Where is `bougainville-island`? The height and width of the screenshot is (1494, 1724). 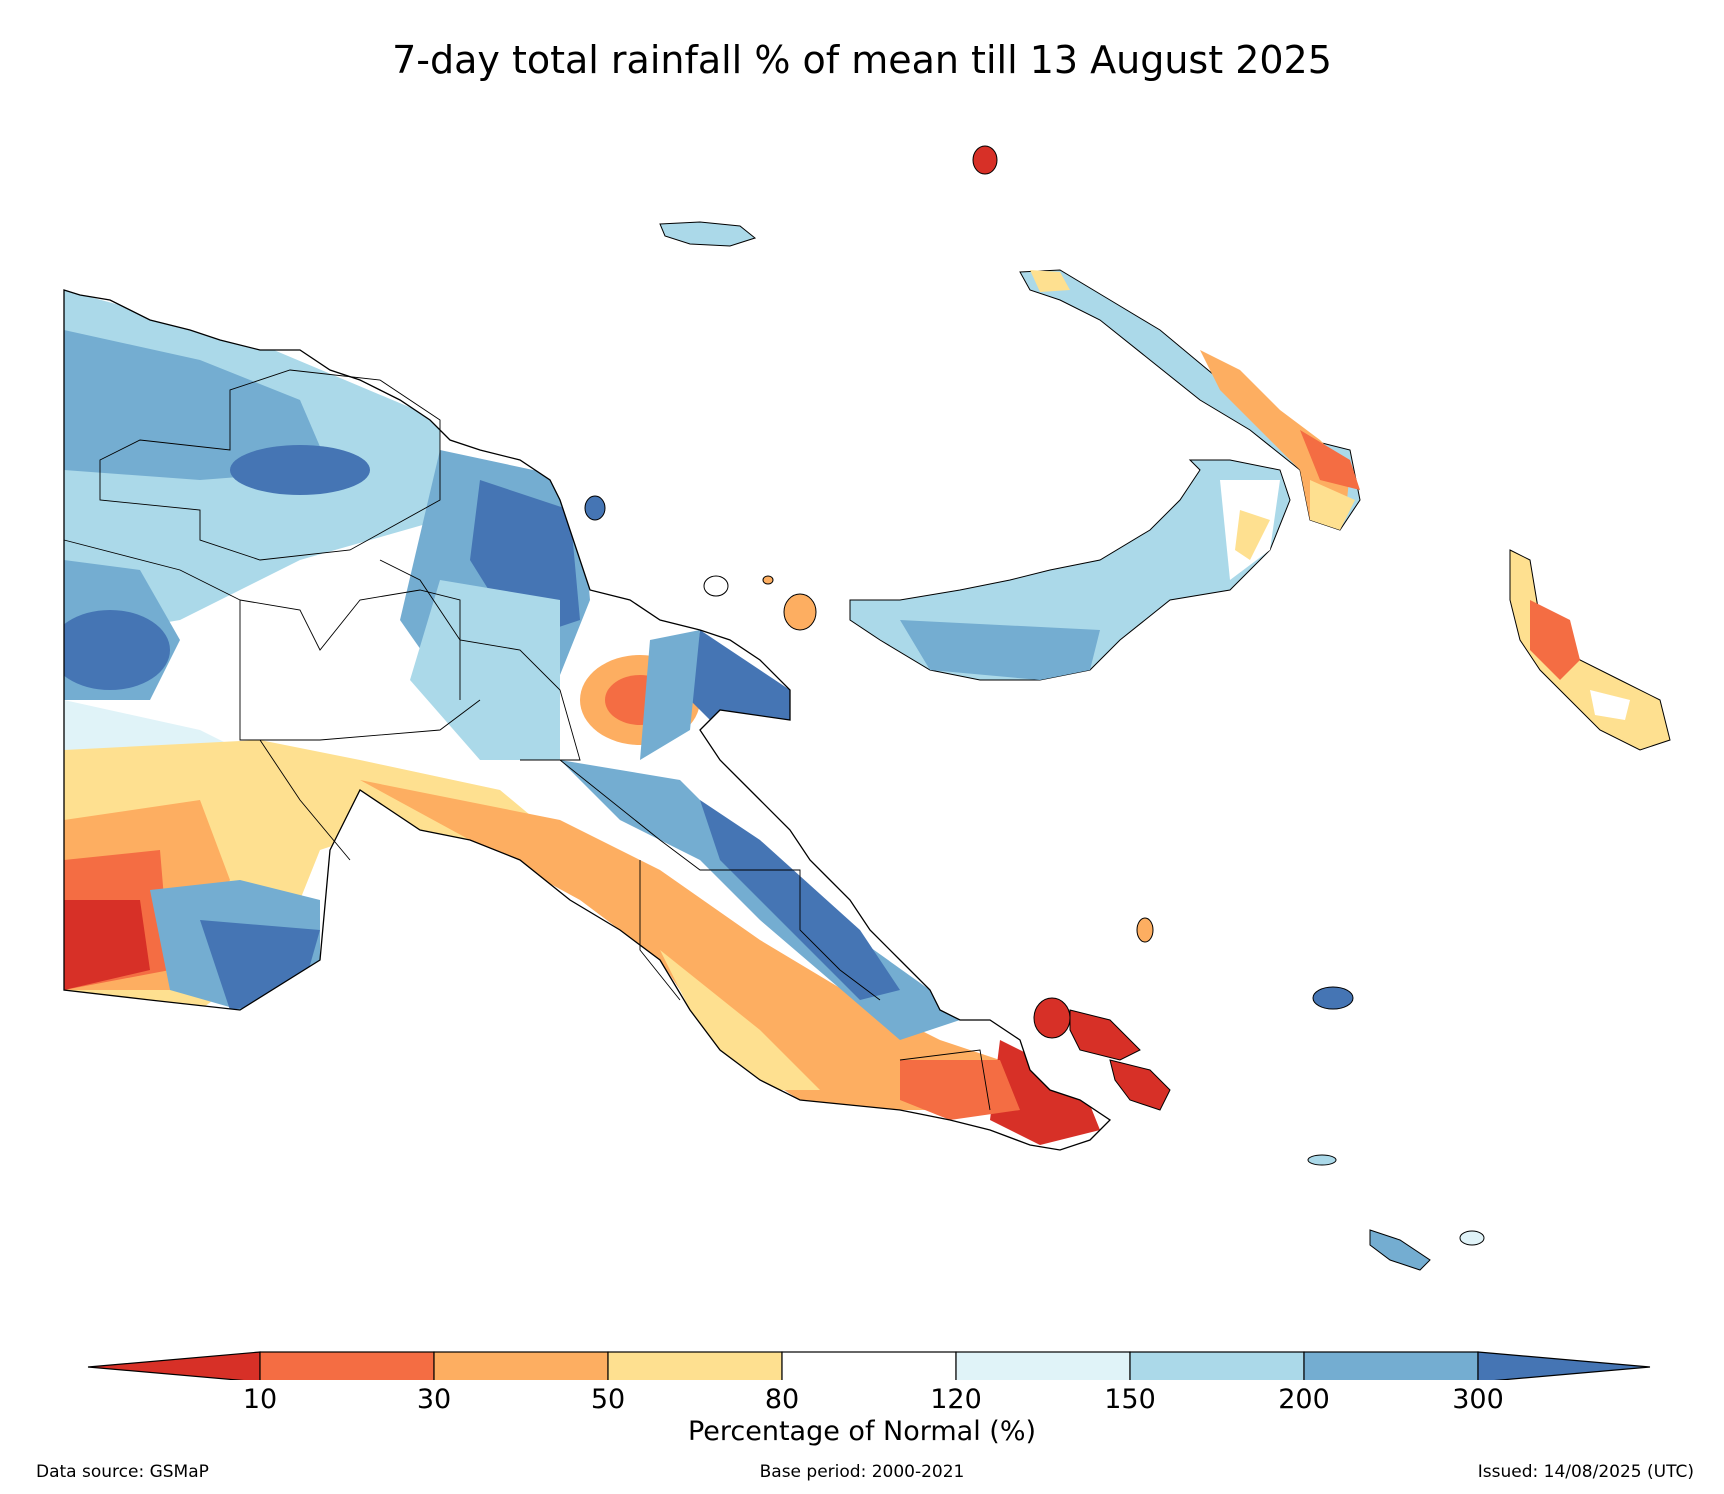 bougainville-island is located at coordinates (1590, 650).